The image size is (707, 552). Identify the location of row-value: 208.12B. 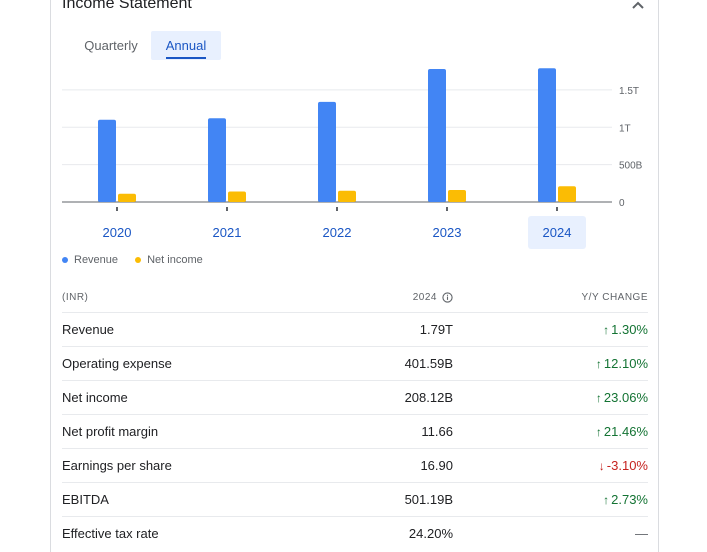
(428, 397).